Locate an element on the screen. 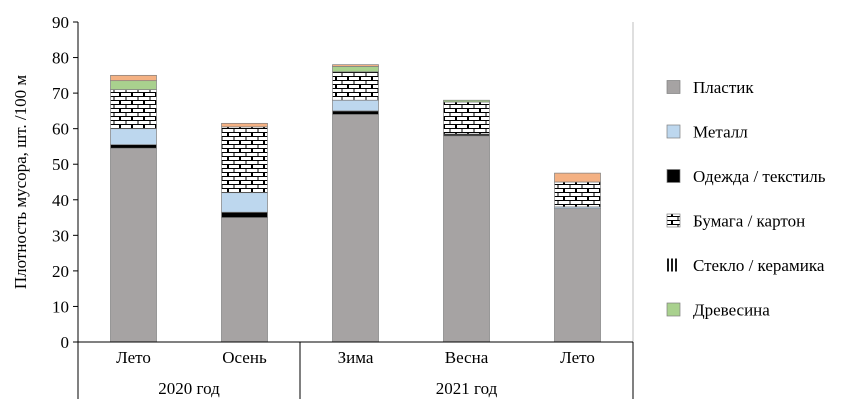  legend-label: Древесина is located at coordinates (731, 310).